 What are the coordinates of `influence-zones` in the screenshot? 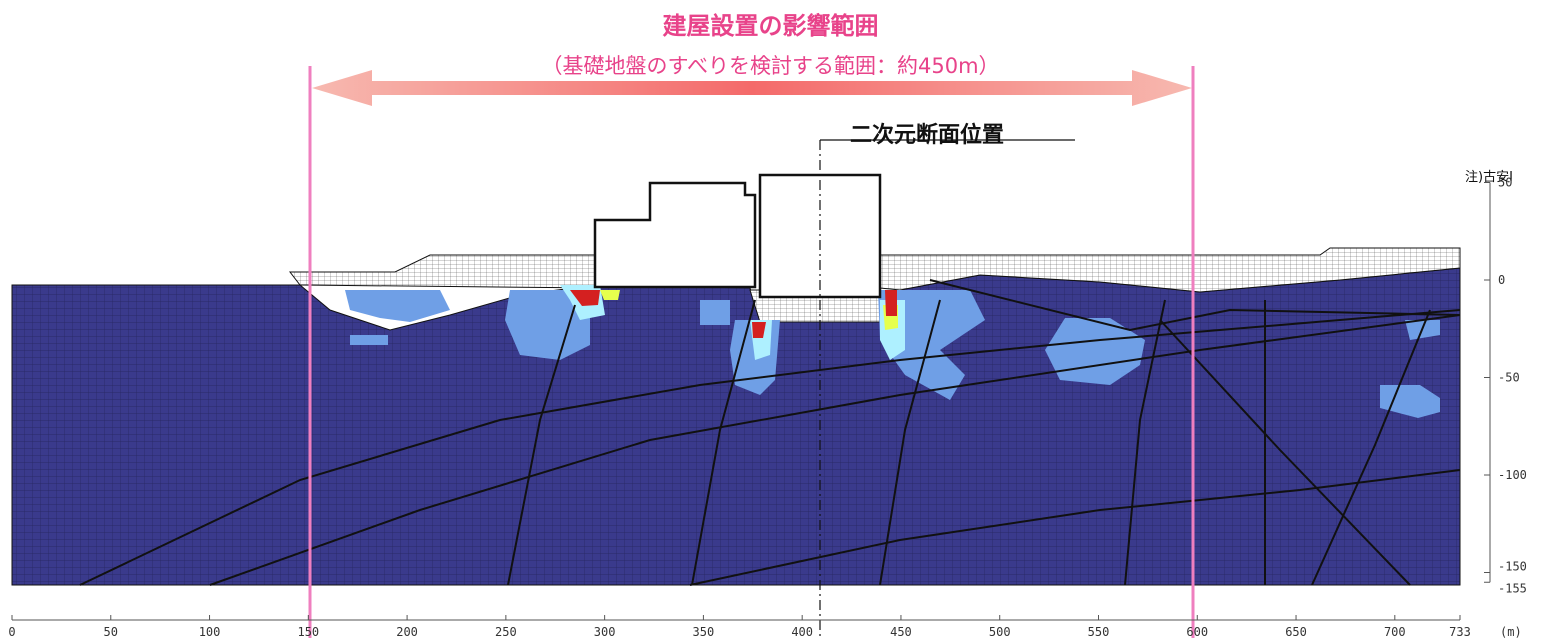 It's located at (892, 351).